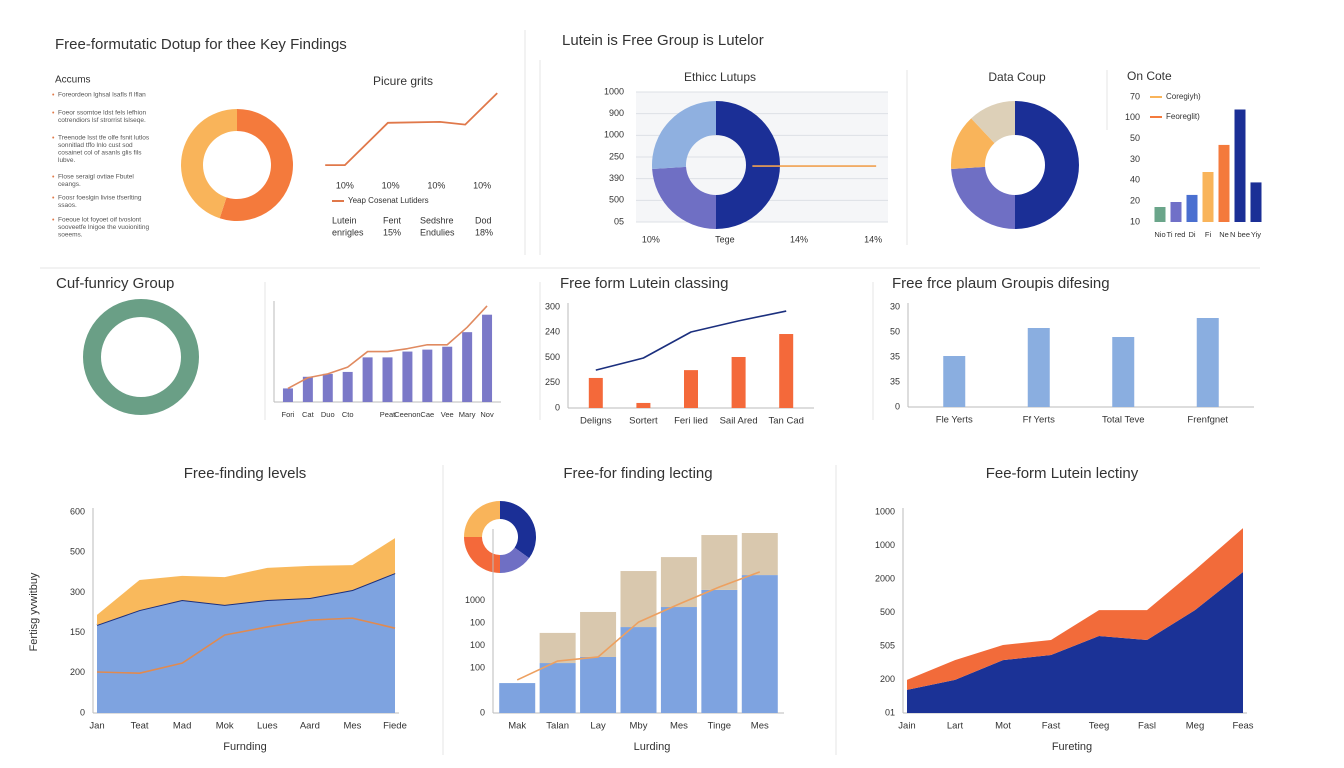 This screenshot has width=1344, height=768. What do you see at coordinates (403, 81) in the screenshot?
I see `chart-title: Picure grits` at bounding box center [403, 81].